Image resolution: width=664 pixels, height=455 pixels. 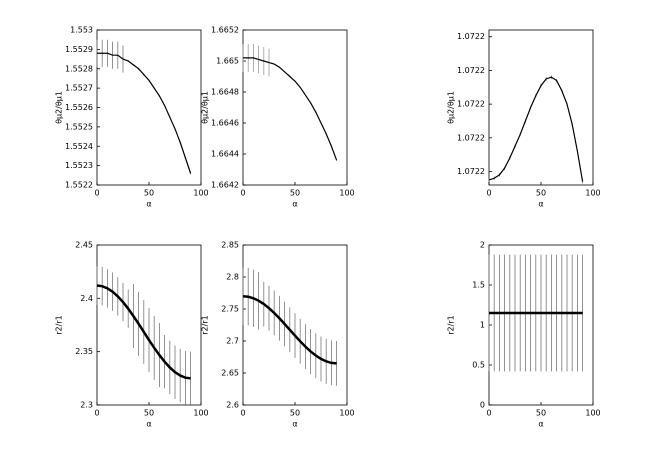 What do you see at coordinates (230, 245) in the screenshot?
I see `y-tick-label: 2.85` at bounding box center [230, 245].